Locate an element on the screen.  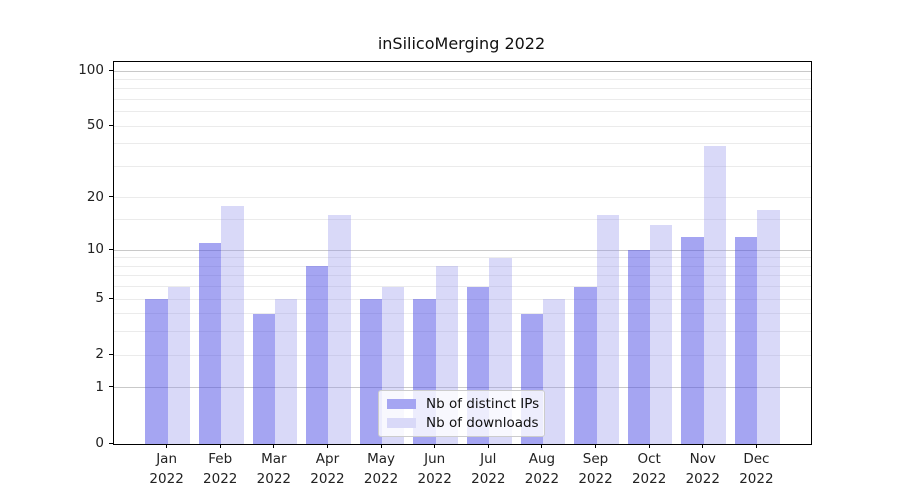
x-tick-label: Mar 2022 is located at coordinates (274, 469).